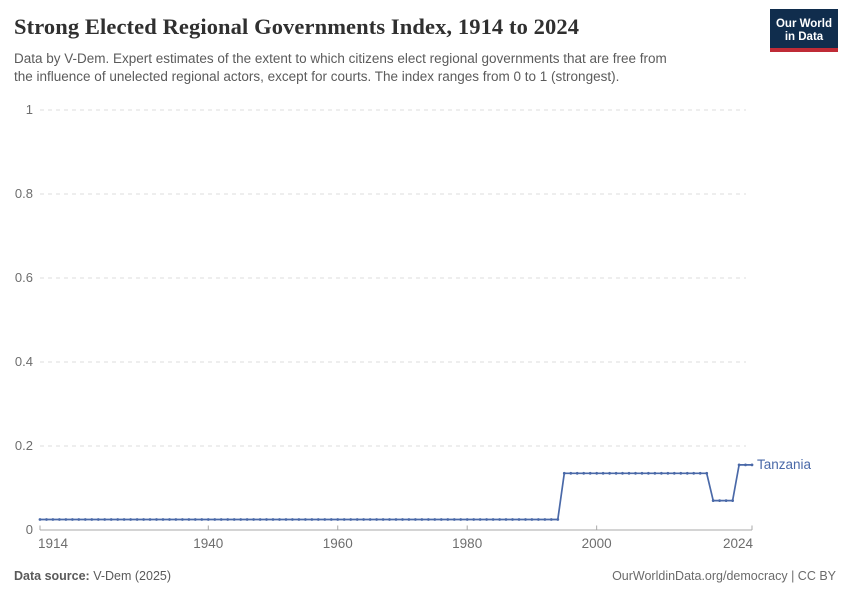  What do you see at coordinates (804, 36) in the screenshot?
I see `owid-logo-line2: in Data` at bounding box center [804, 36].